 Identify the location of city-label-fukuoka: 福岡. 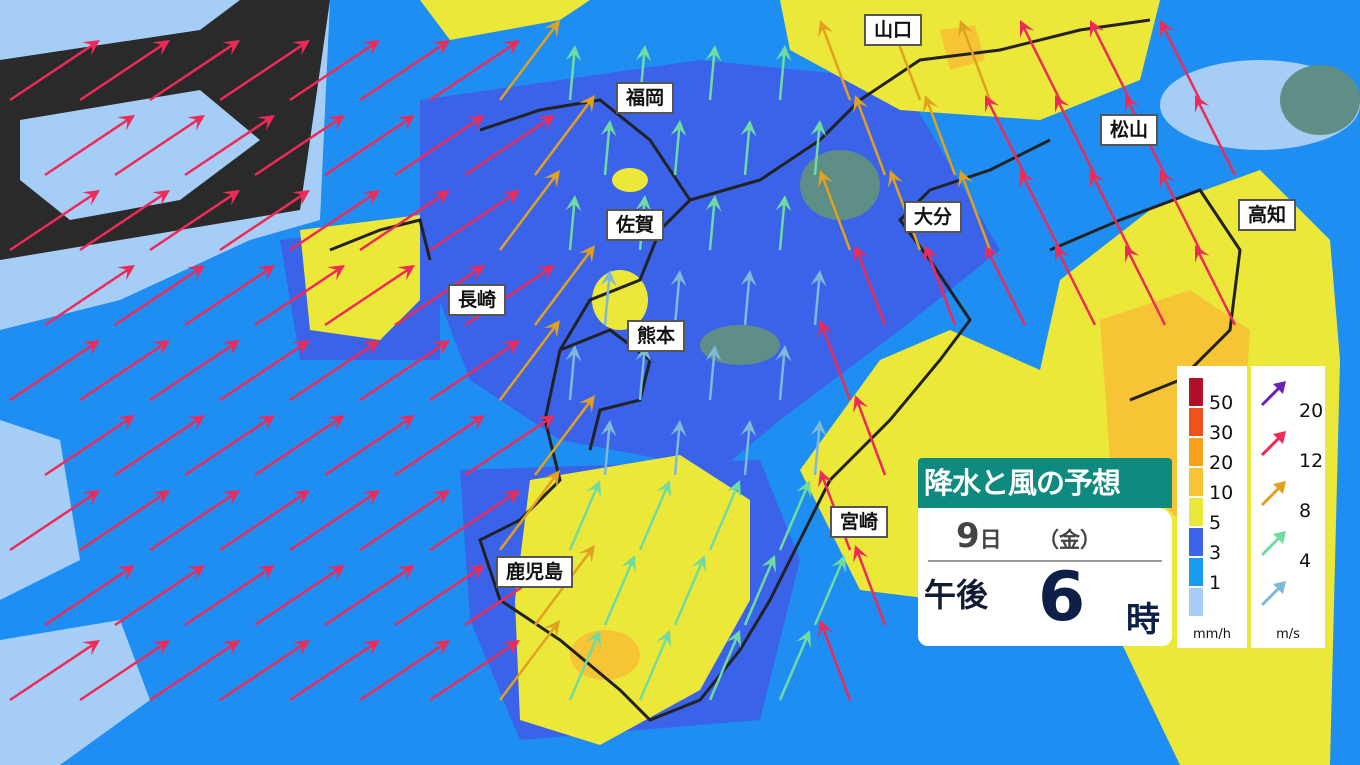
(645, 98).